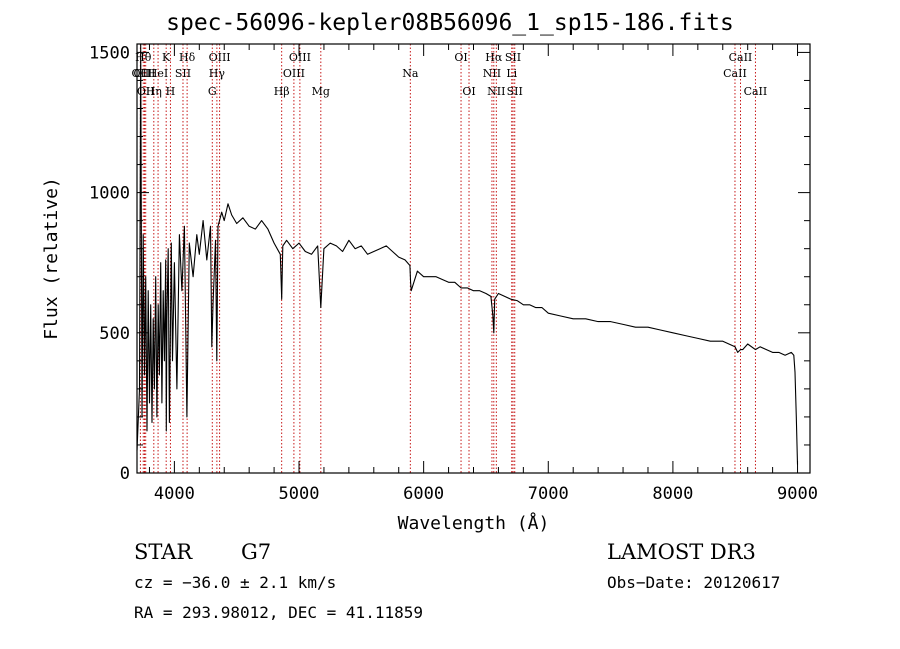  What do you see at coordinates (141, 73) in the screenshot?
I see `line-label-0: OII` at bounding box center [141, 73].